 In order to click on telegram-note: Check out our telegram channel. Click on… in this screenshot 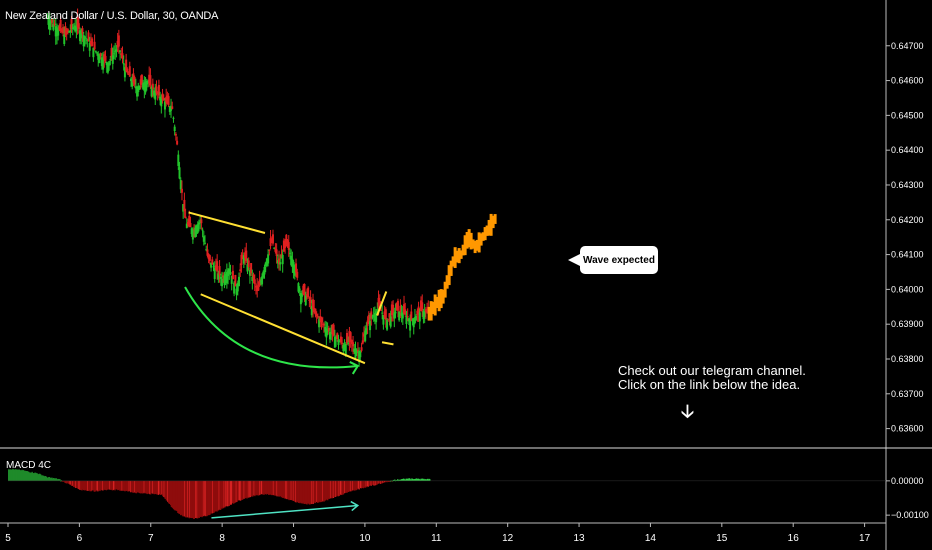, I will do `click(712, 378)`.